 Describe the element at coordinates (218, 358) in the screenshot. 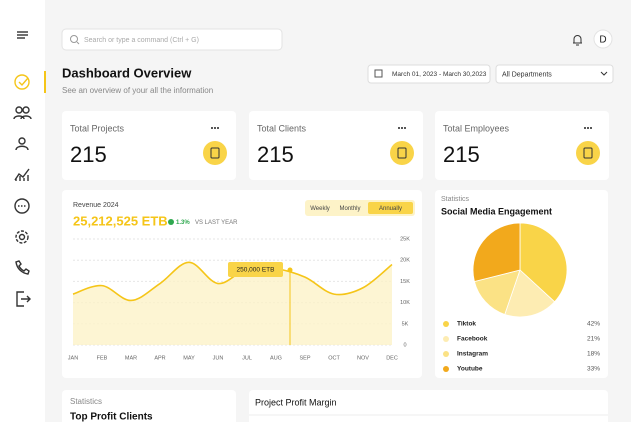

I see `x-tick-label: JUN` at that location.